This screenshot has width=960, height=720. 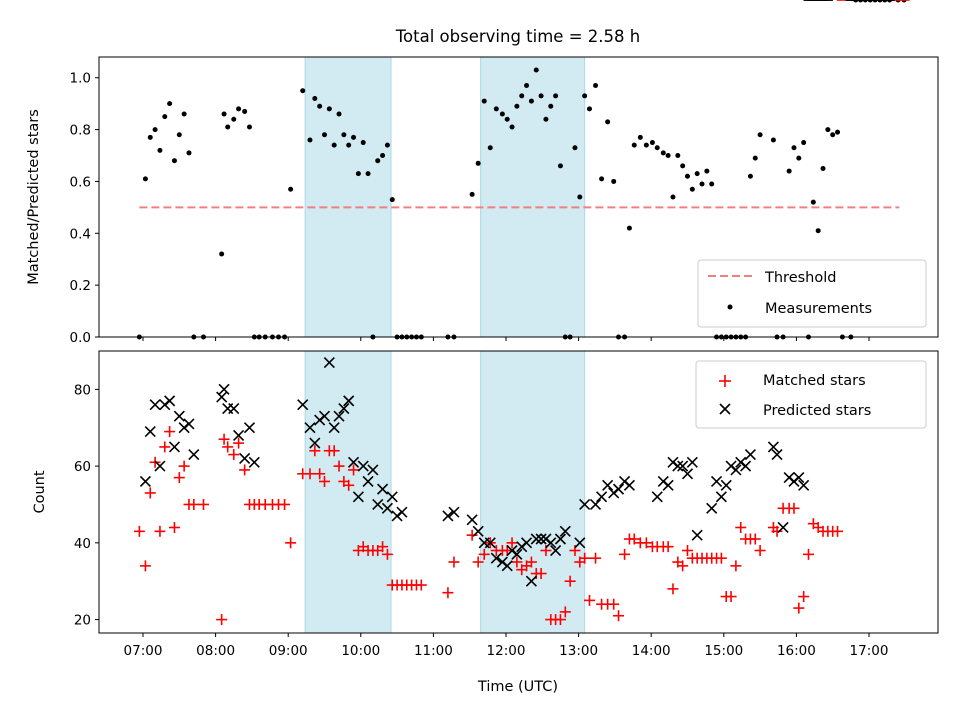 What do you see at coordinates (723, 651) in the screenshot?
I see `x-tick-label: 15:00` at bounding box center [723, 651].